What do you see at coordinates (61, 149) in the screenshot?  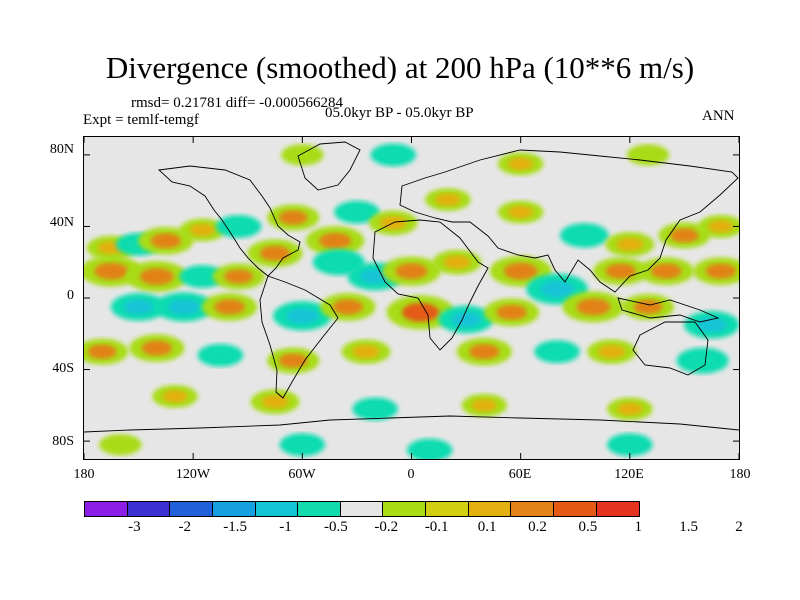 I see `lat-tick-label-80n: 80N` at bounding box center [61, 149].